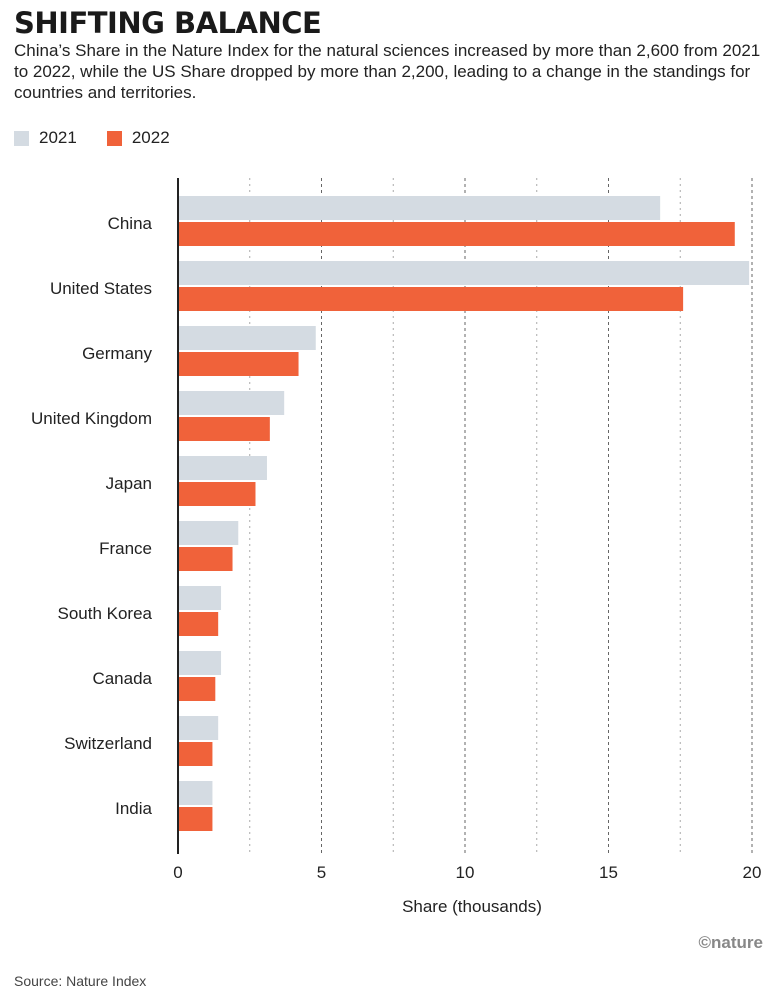  I want to click on category-label-switzerland: Switzerland, so click(108, 743).